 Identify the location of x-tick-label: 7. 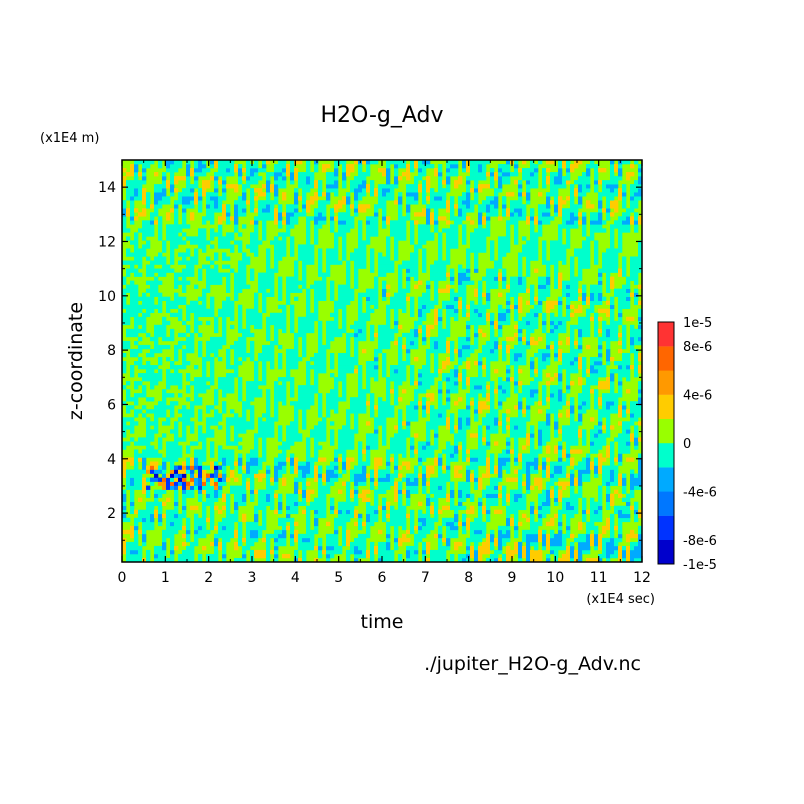
(425, 578).